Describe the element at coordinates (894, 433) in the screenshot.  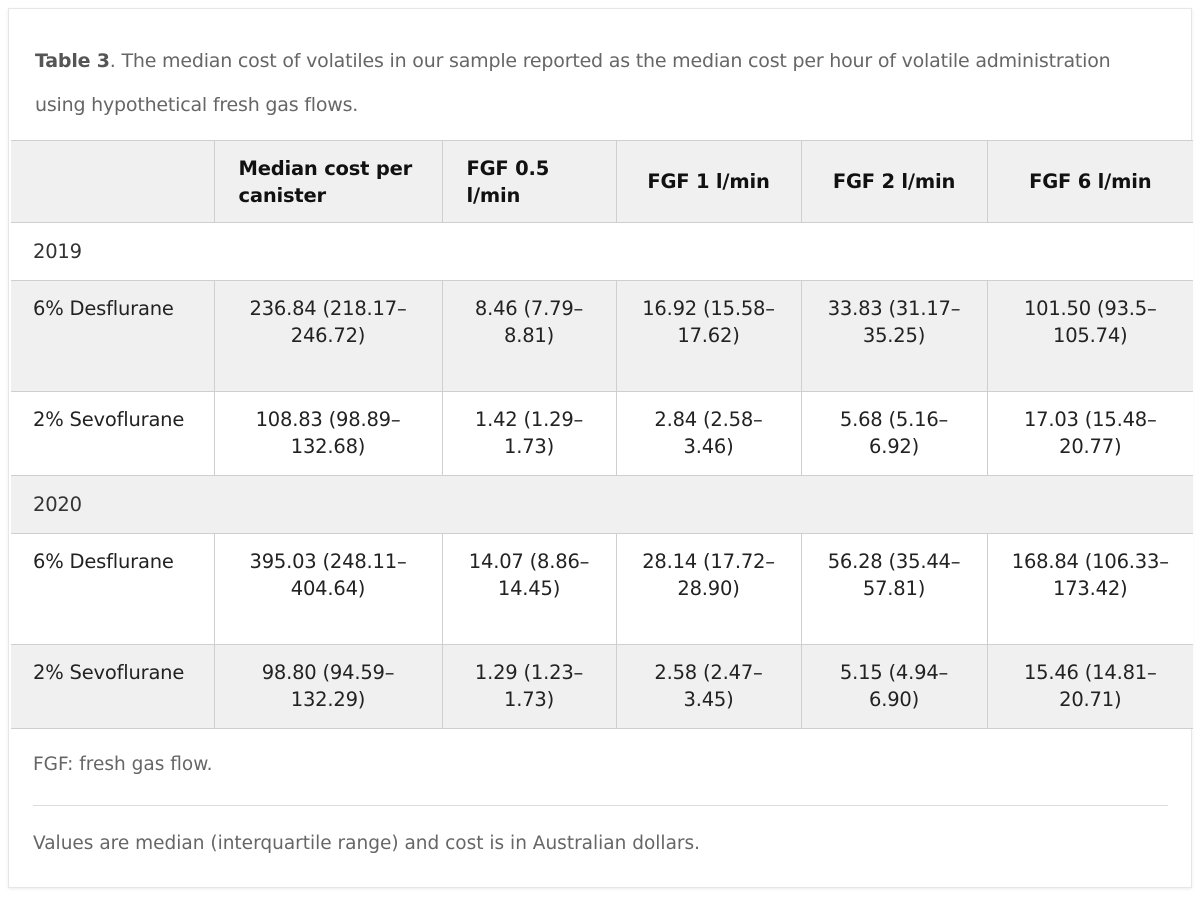
I see `value-cell: 5.68 (5.16–6.92)` at that location.